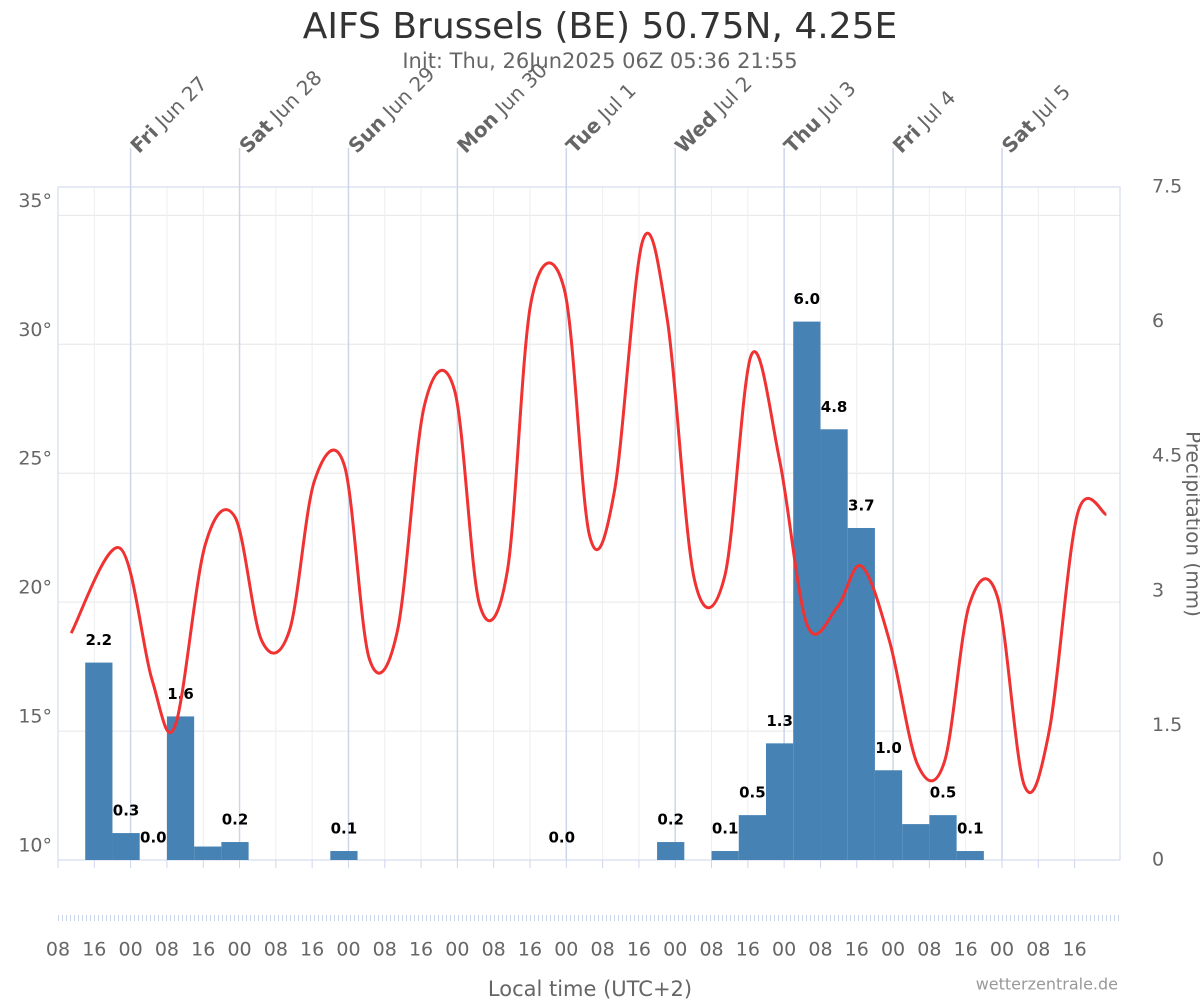  I want to click on weekday: Sun, so click(366, 133).